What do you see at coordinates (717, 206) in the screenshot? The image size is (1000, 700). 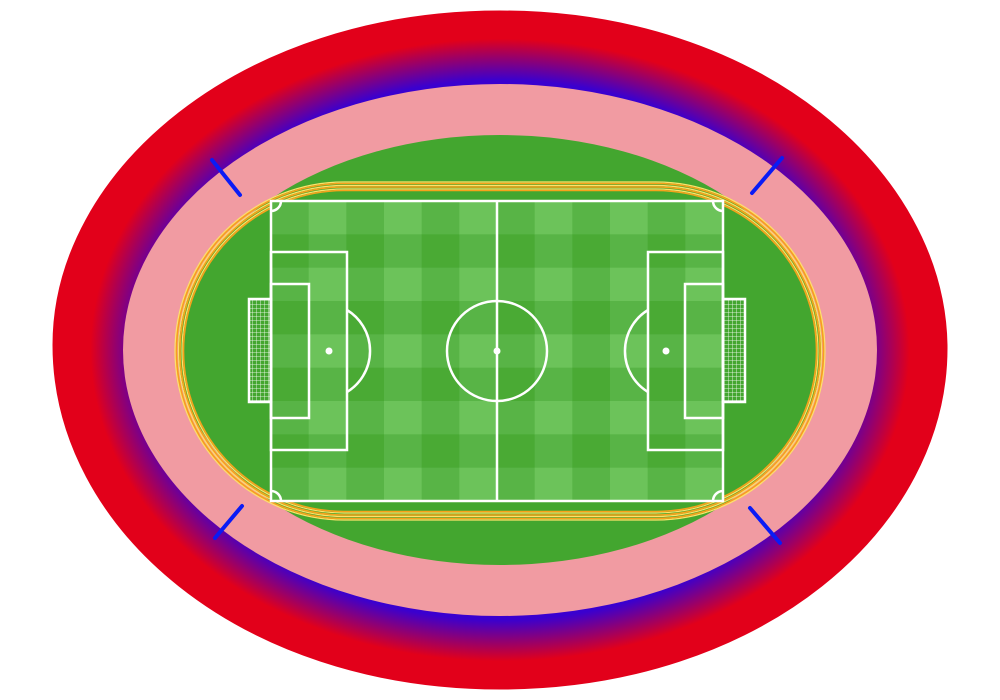 I see `corner-arc-top-right` at bounding box center [717, 206].